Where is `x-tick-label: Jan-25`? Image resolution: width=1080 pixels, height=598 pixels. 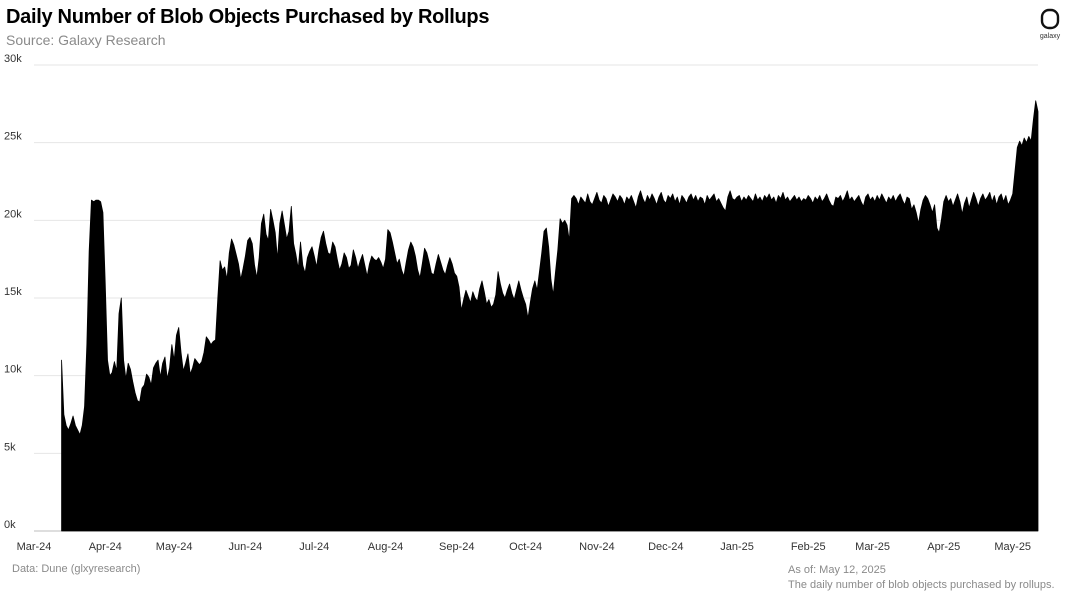
x-tick-label: Jan-25 is located at coordinates (737, 547).